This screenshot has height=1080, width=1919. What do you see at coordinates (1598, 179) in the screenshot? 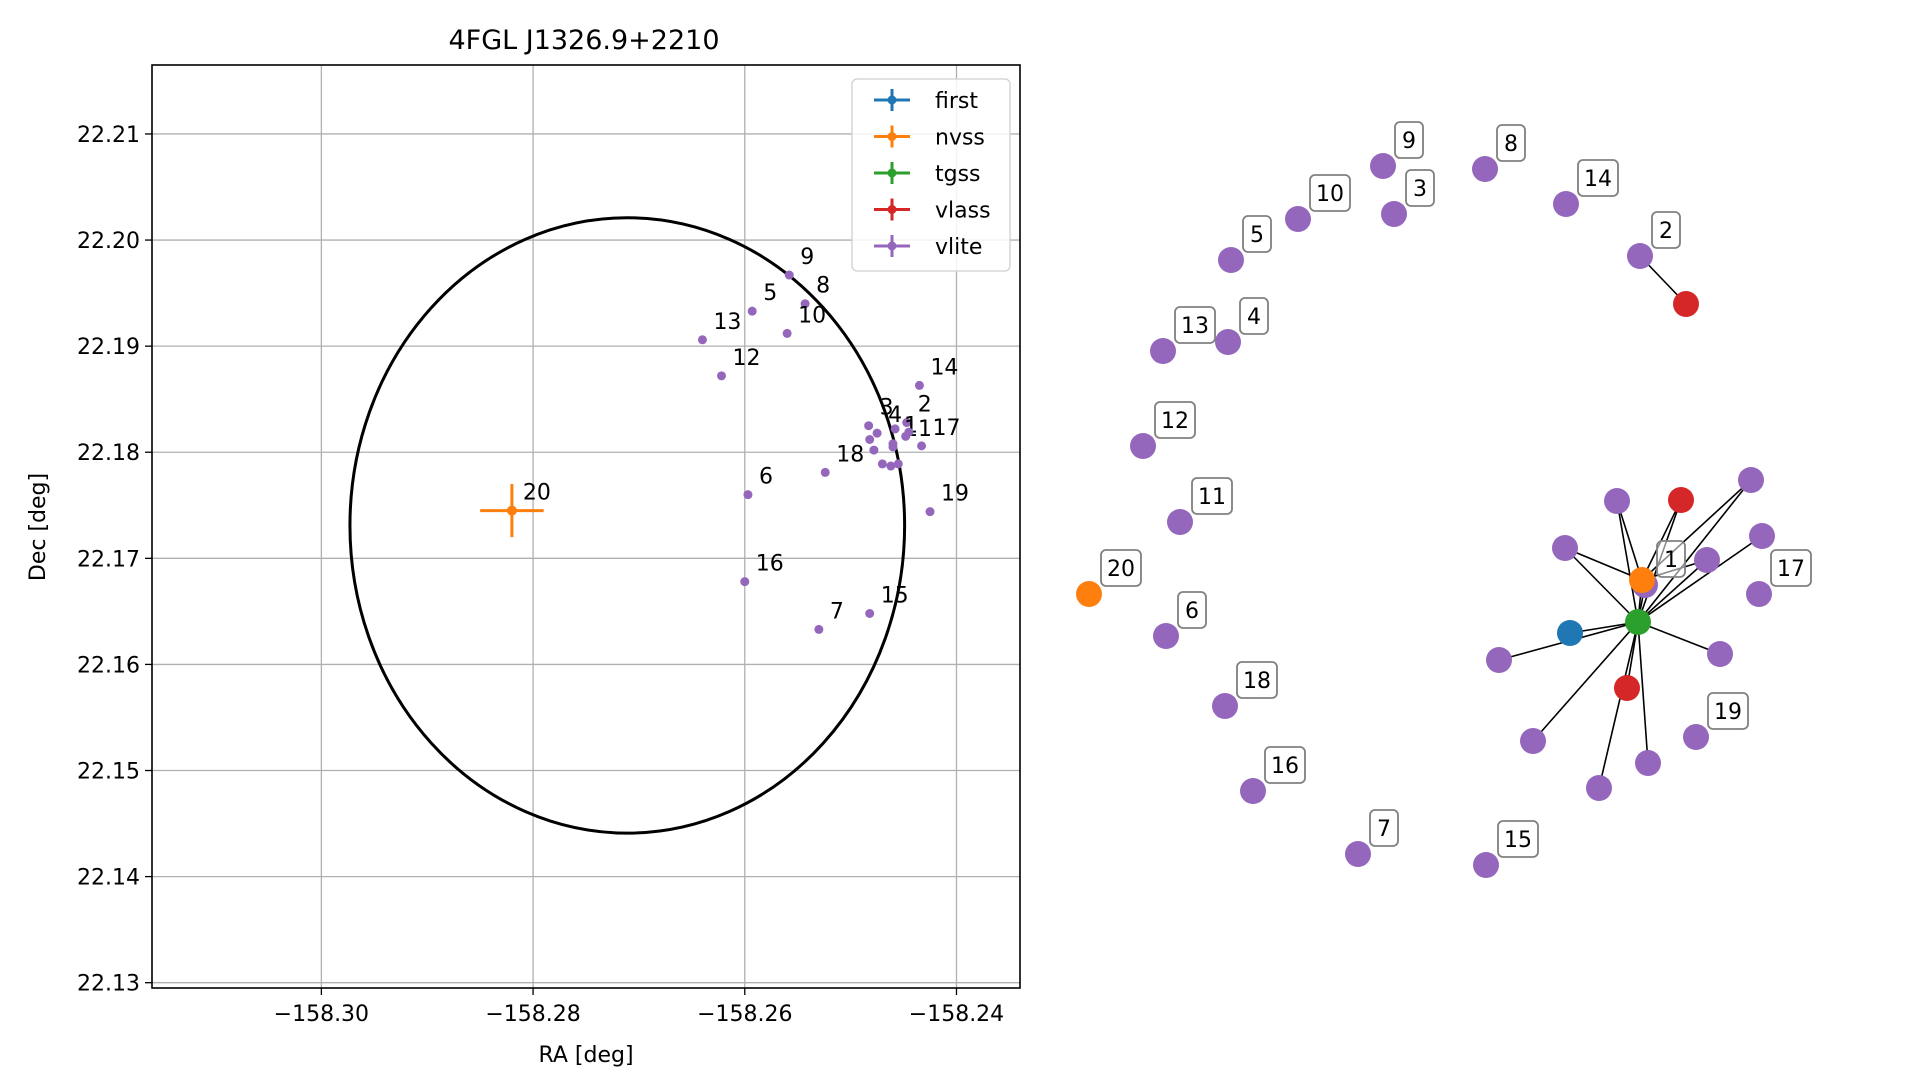
I see `node-label: 14` at bounding box center [1598, 179].